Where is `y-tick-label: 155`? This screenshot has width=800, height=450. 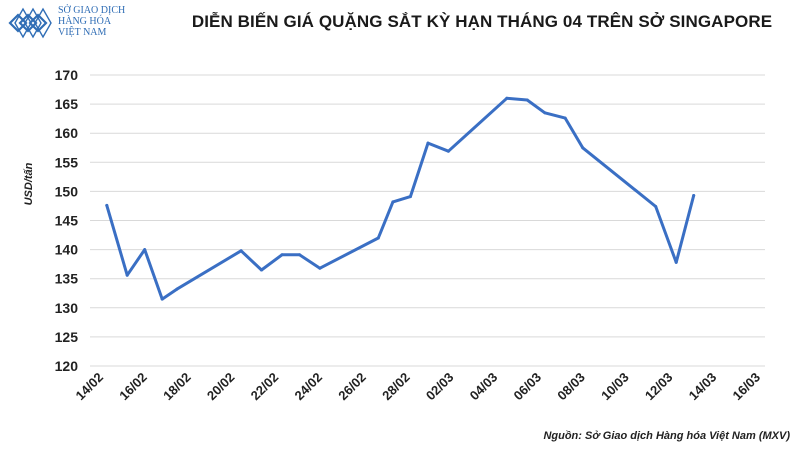
y-tick-label: 155 is located at coordinates (67, 162).